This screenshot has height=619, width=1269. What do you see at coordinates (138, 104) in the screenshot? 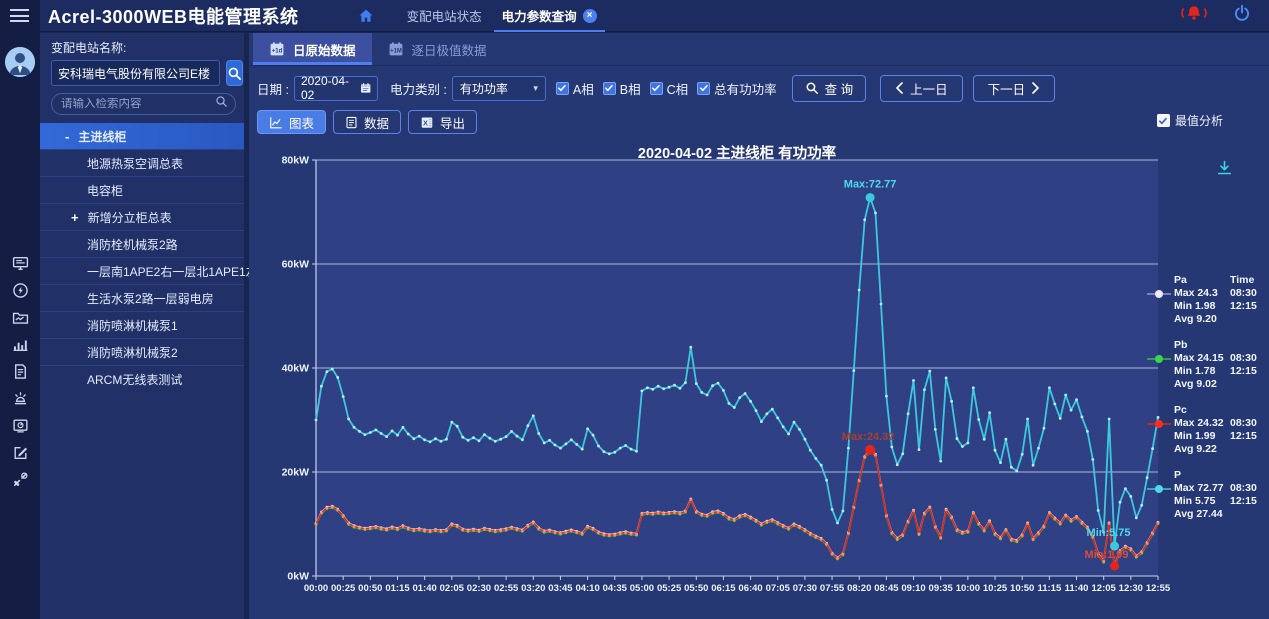
I see `tree-search-input` at bounding box center [138, 104].